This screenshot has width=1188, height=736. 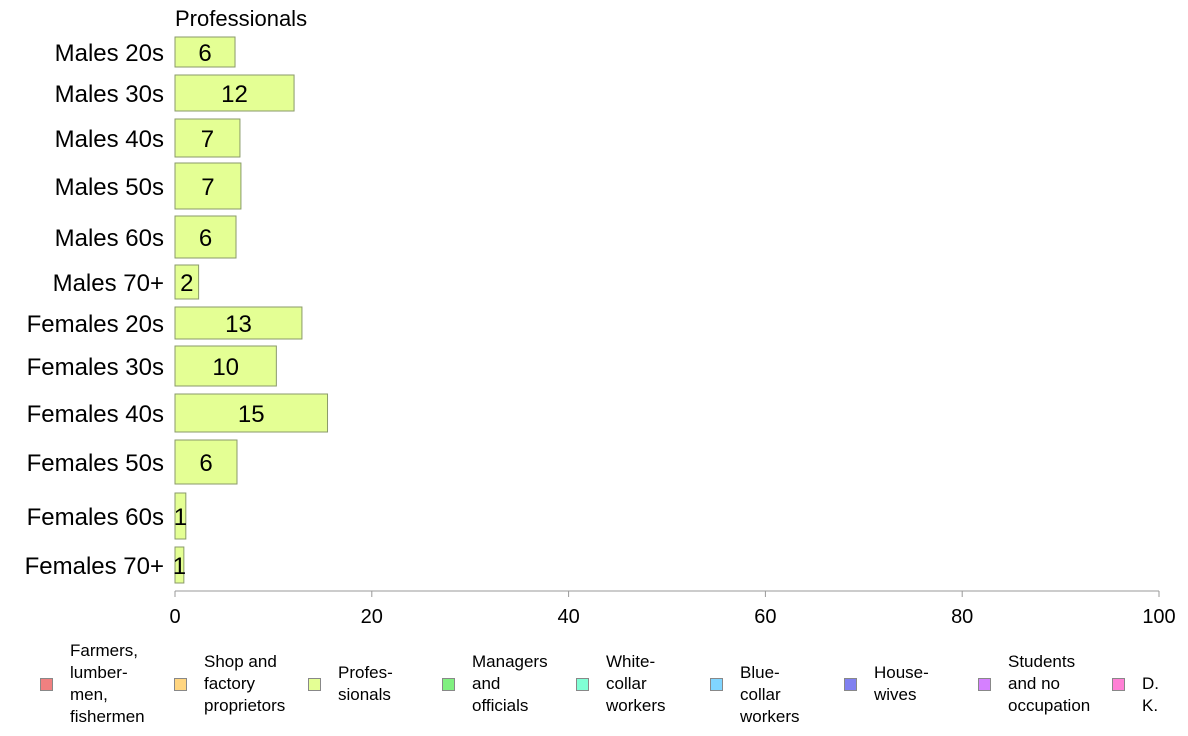 I want to click on bar-value-label: 12, so click(x=234, y=94).